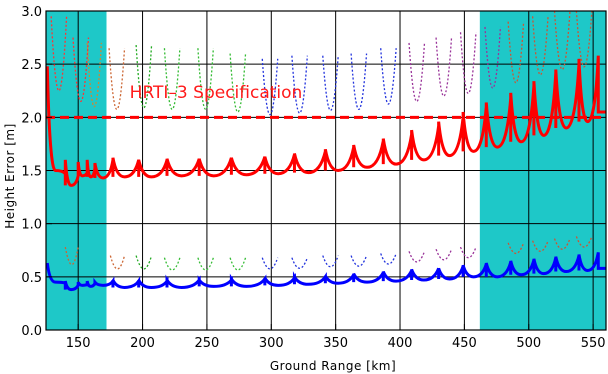 This screenshot has height=374, width=608. I want to click on x-tick-label: 150, so click(78, 343).